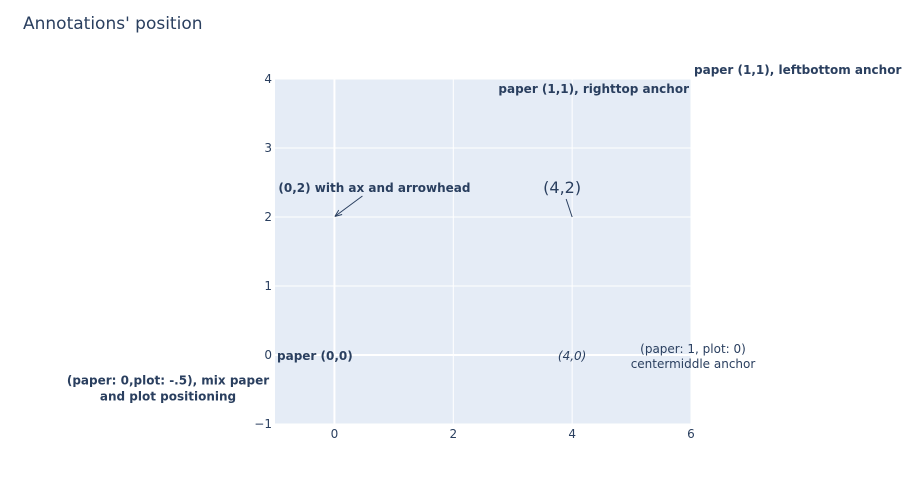  What do you see at coordinates (562, 187) in the screenshot?
I see `annotation-4-2-text: (4,2)` at bounding box center [562, 187].